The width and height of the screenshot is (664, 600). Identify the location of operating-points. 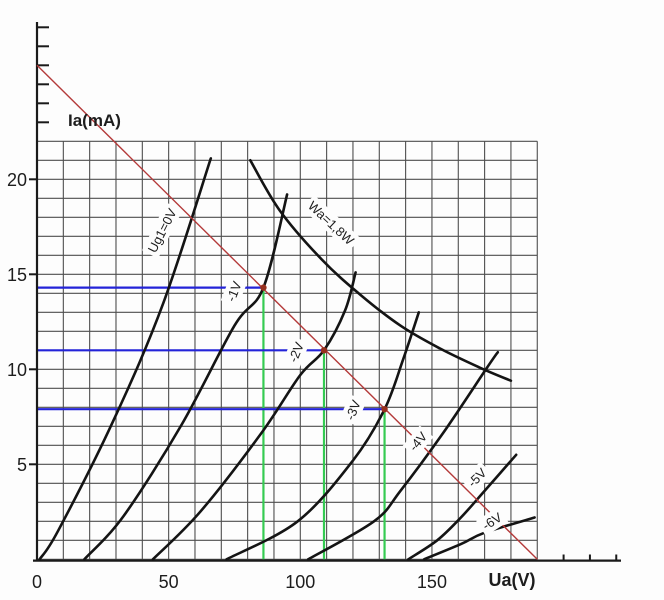
(324, 348).